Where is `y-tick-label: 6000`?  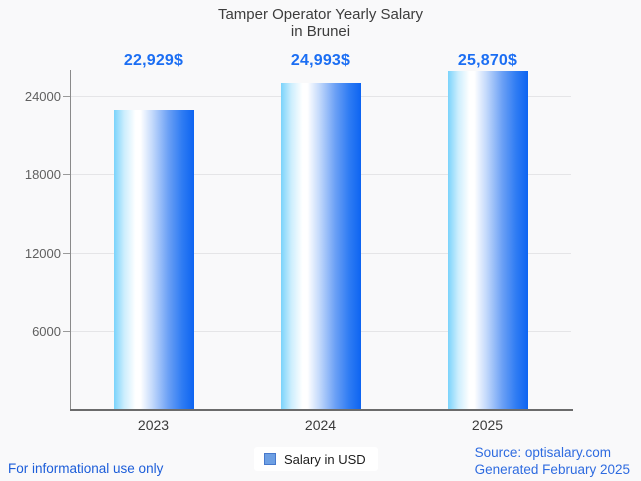 y-tick-label: 6000 is located at coordinates (46, 331).